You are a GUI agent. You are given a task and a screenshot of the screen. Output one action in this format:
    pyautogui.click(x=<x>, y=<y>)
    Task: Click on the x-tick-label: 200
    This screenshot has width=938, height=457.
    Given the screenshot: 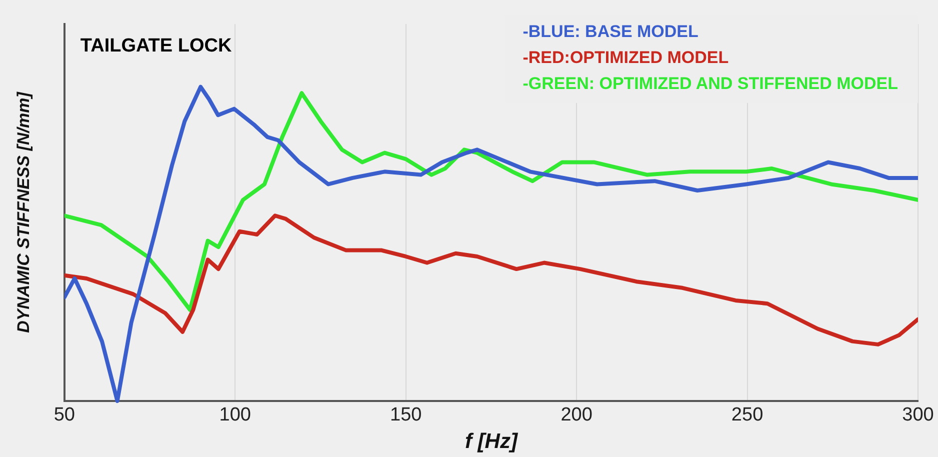 What is the action you would take?
    pyautogui.click(x=576, y=415)
    